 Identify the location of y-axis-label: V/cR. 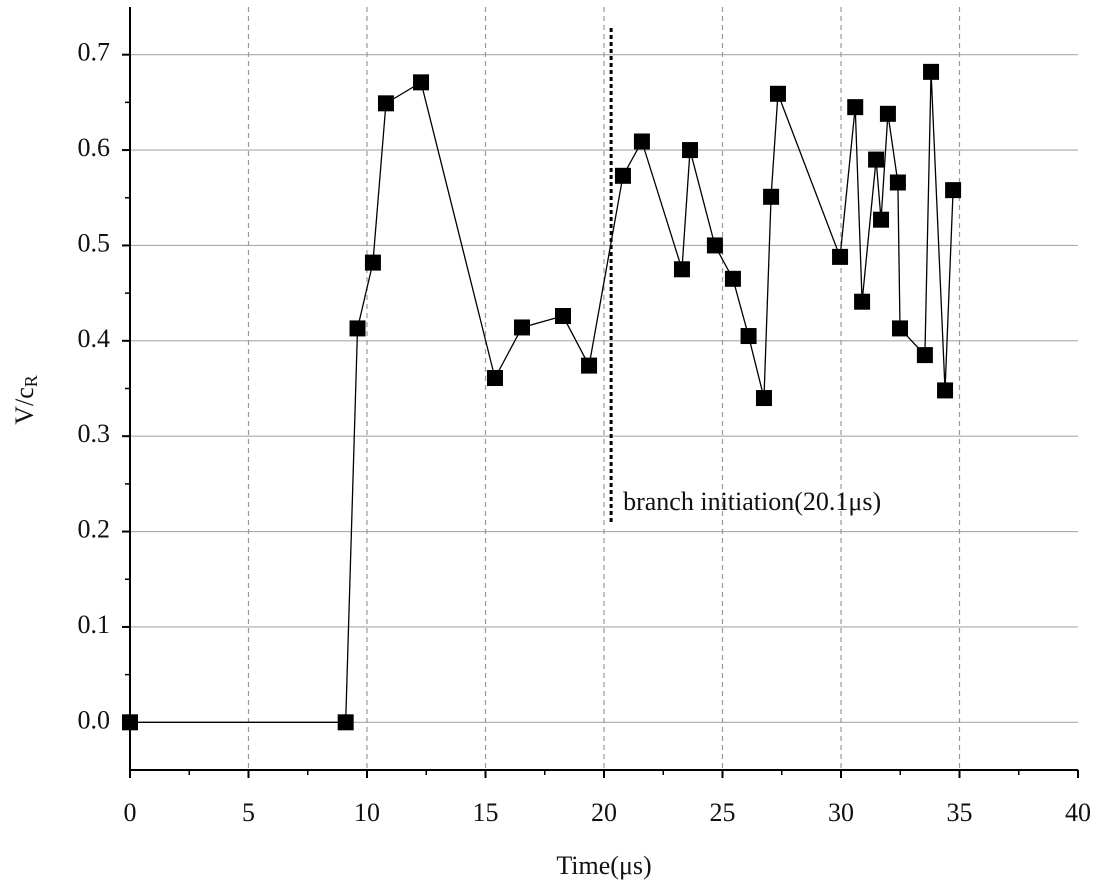
(25, 400).